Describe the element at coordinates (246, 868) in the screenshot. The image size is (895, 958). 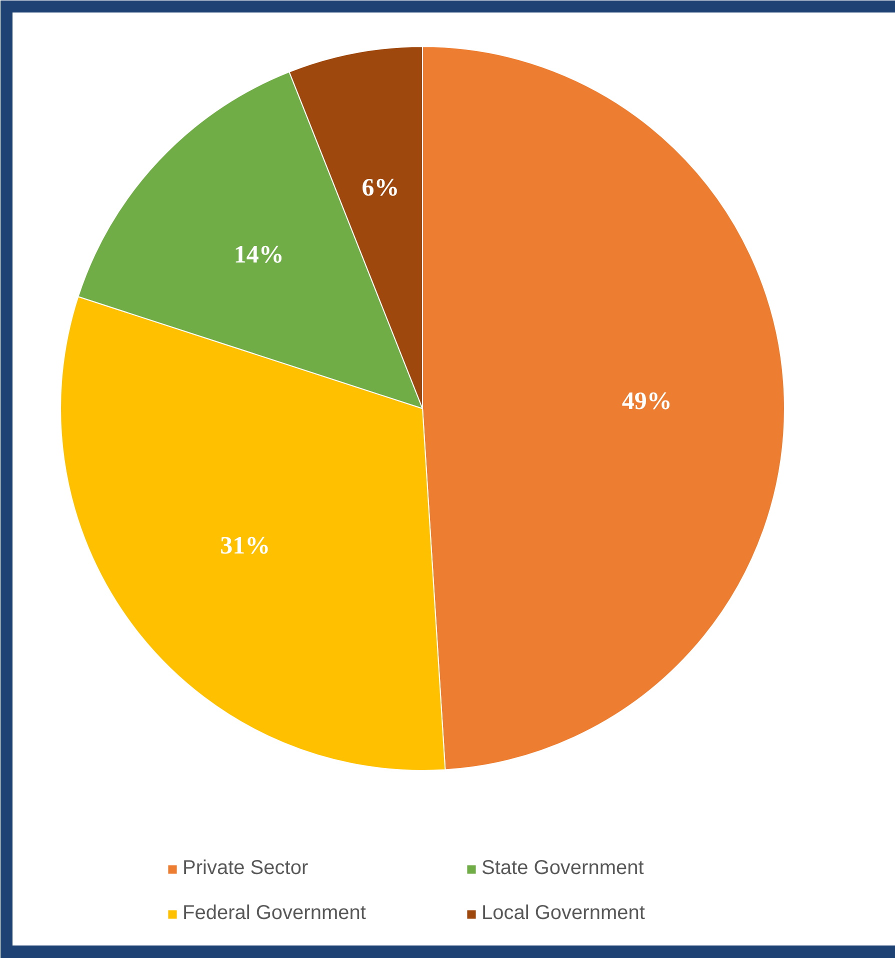
I see `legend-label: Private Sector` at that location.